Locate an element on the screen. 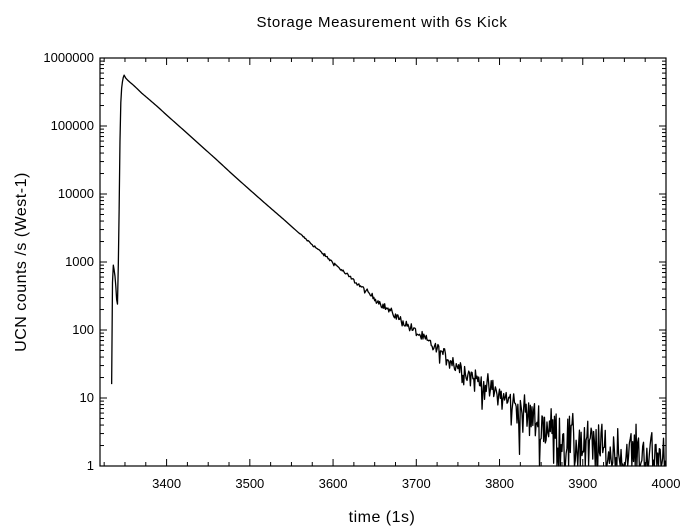 Image resolution: width=682 pixels, height=529 pixels. chart-title: Storage Measurement with 6s Kick is located at coordinates (382, 22).